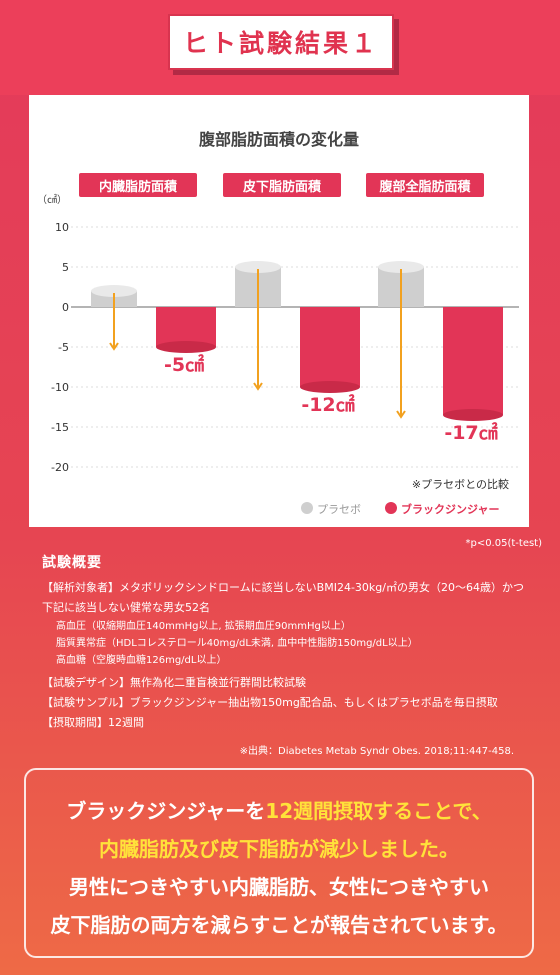 This screenshot has height=975, width=560. Describe the element at coordinates (391, 508) in the screenshot. I see `legend-blackginger-swatch` at that location.